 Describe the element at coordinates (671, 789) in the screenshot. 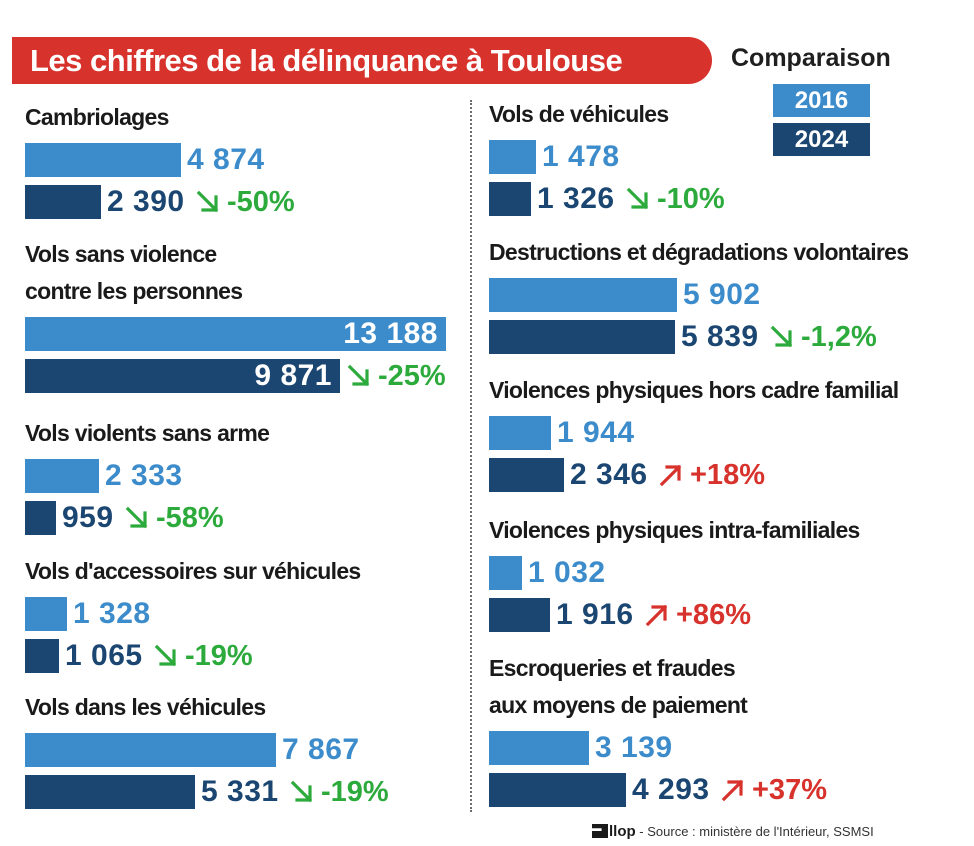

I see `value-2024: 4 293` at that location.